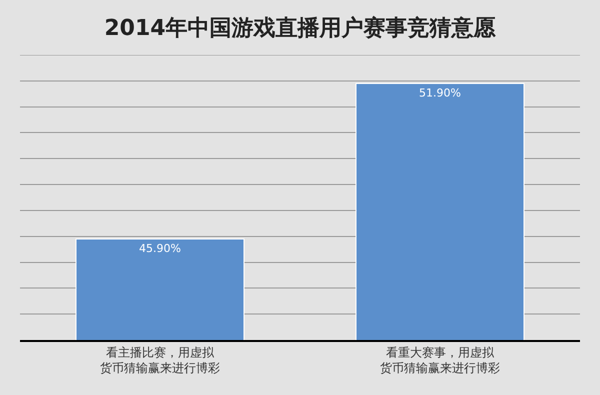 The width and height of the screenshot is (600, 395). What do you see at coordinates (440, 360) in the screenshot?
I see `x-tick-label: 看重大赛事，用虚拟货币猜输赢来进行博彩` at bounding box center [440, 360].